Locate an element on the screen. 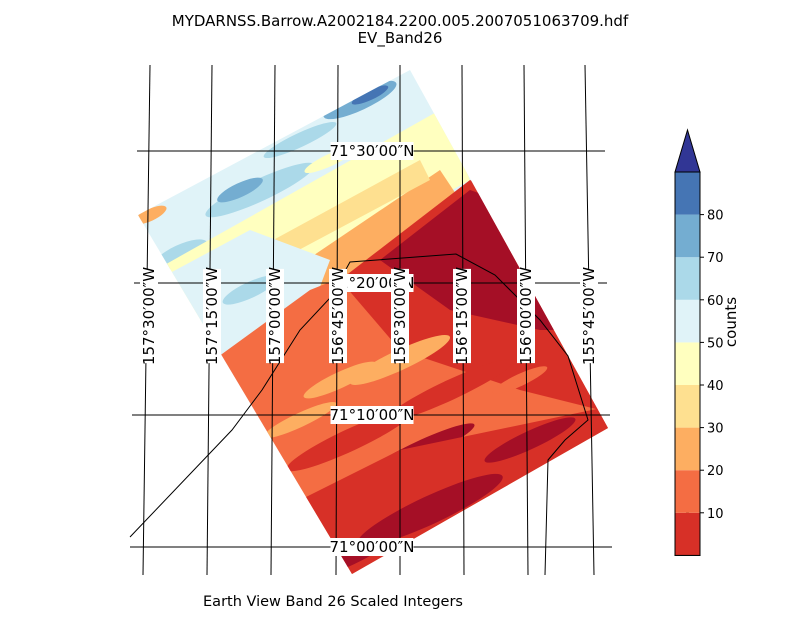 This screenshot has height=640, width=800. longitude-label: 156°30′00″W is located at coordinates (400, 316).